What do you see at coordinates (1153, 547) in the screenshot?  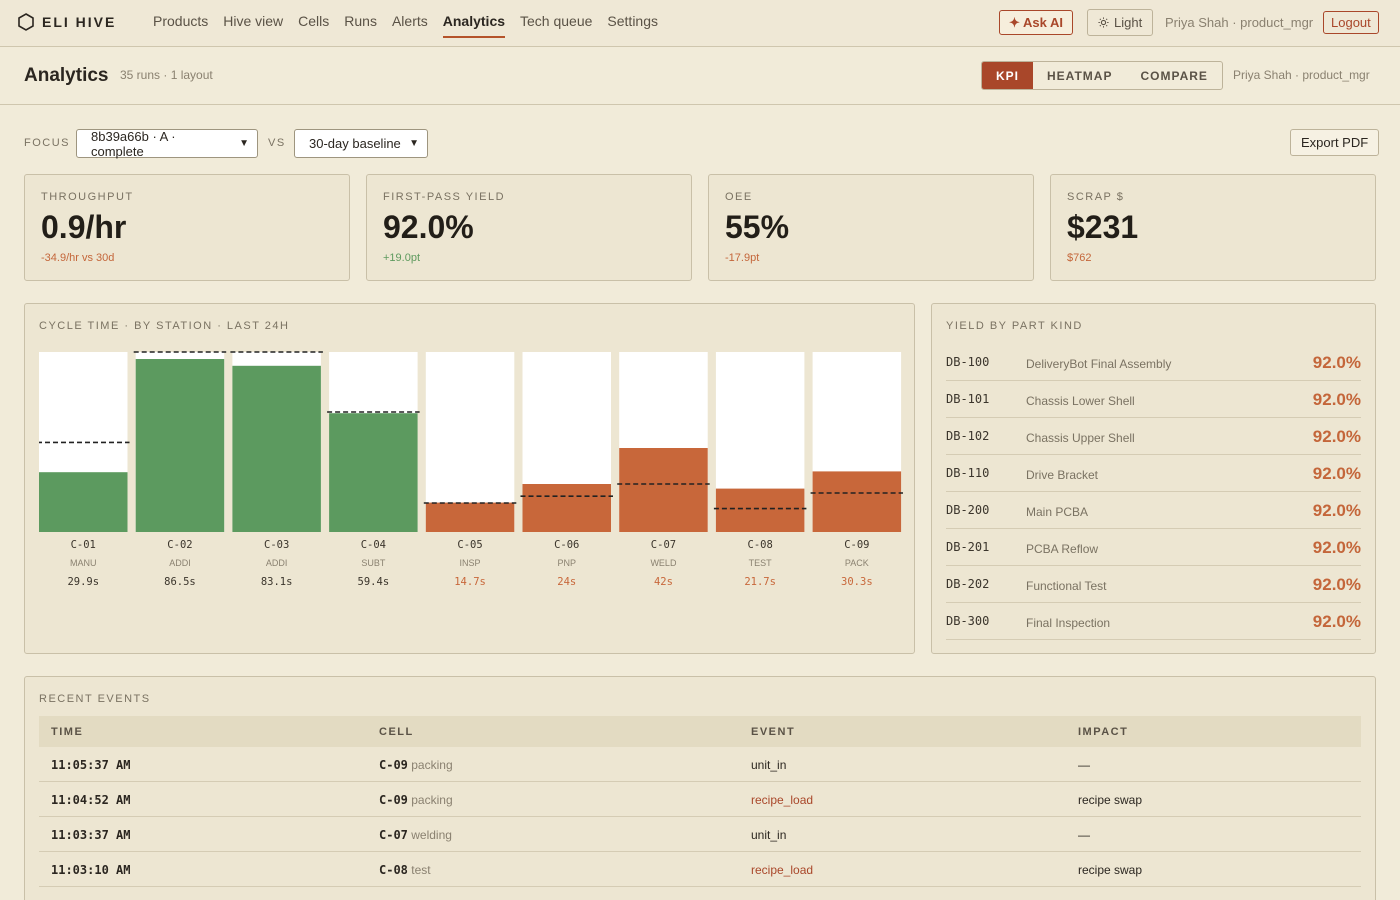 I see `yield-row: DB-201 PCBA Reflow 92.0%` at bounding box center [1153, 547].